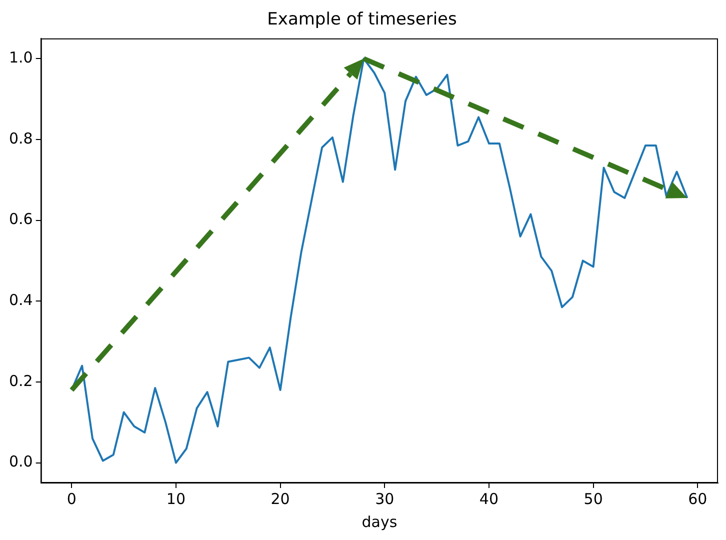  Describe the element at coordinates (20, 300) in the screenshot. I see `y-tick-label: 0.4` at that location.